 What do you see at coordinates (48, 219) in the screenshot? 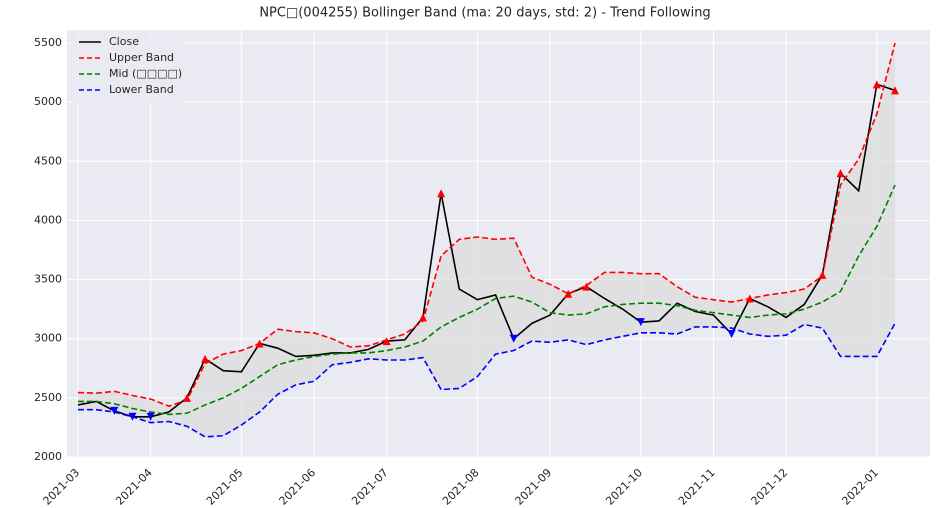
I see `y-tick-label: 4000` at bounding box center [48, 219].